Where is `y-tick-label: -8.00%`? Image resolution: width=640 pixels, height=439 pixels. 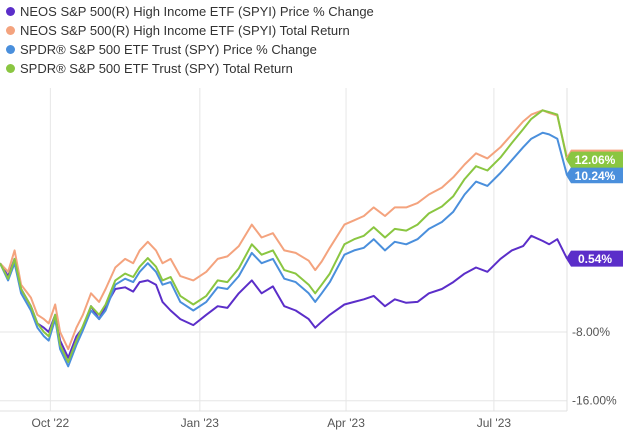
y-tick-label: -8.00% is located at coordinates (591, 332).